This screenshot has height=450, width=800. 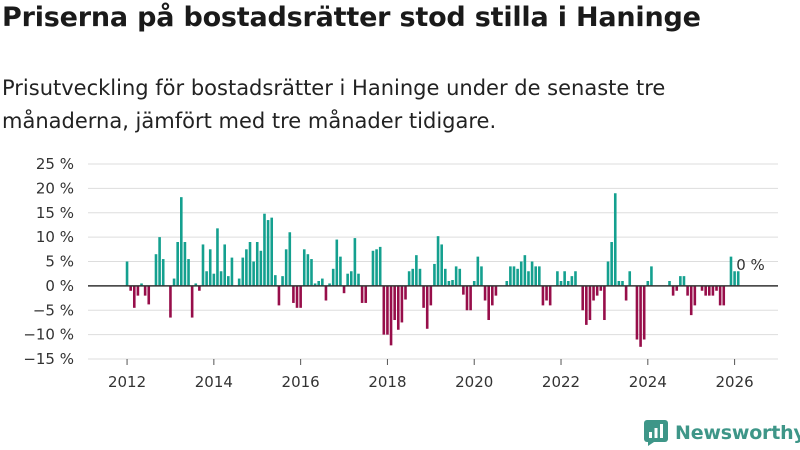 What do you see at coordinates (561, 382) in the screenshot?
I see `x-tick-label: 2022` at bounding box center [561, 382].